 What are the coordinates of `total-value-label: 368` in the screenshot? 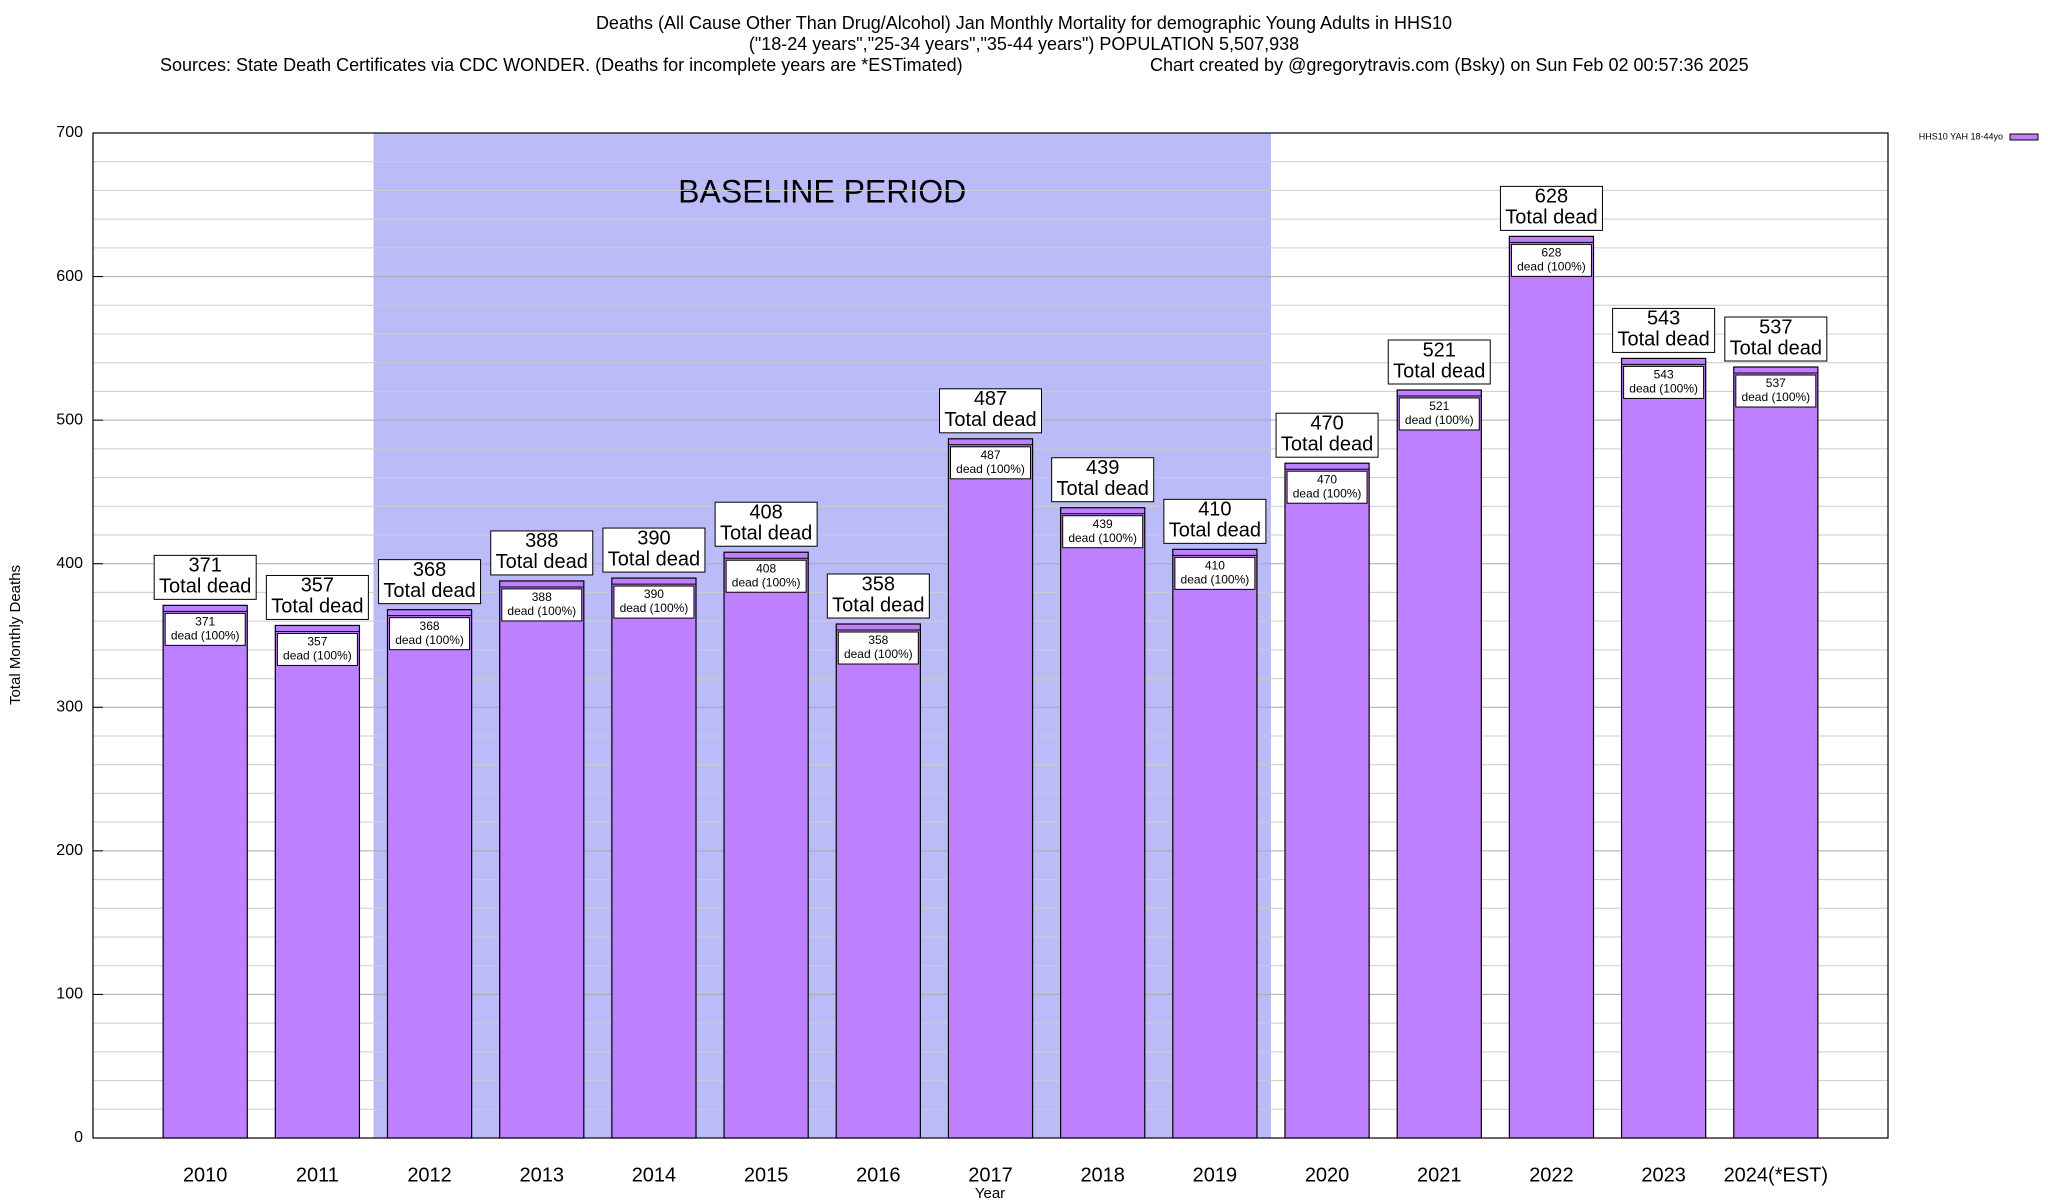 It's located at (429, 570).